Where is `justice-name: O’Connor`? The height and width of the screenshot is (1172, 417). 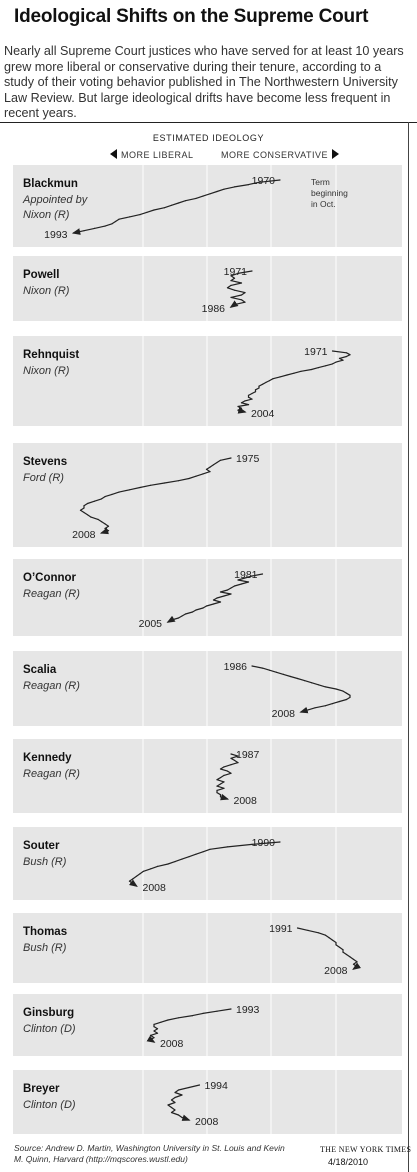
justice-name: O’Connor is located at coordinates (50, 578).